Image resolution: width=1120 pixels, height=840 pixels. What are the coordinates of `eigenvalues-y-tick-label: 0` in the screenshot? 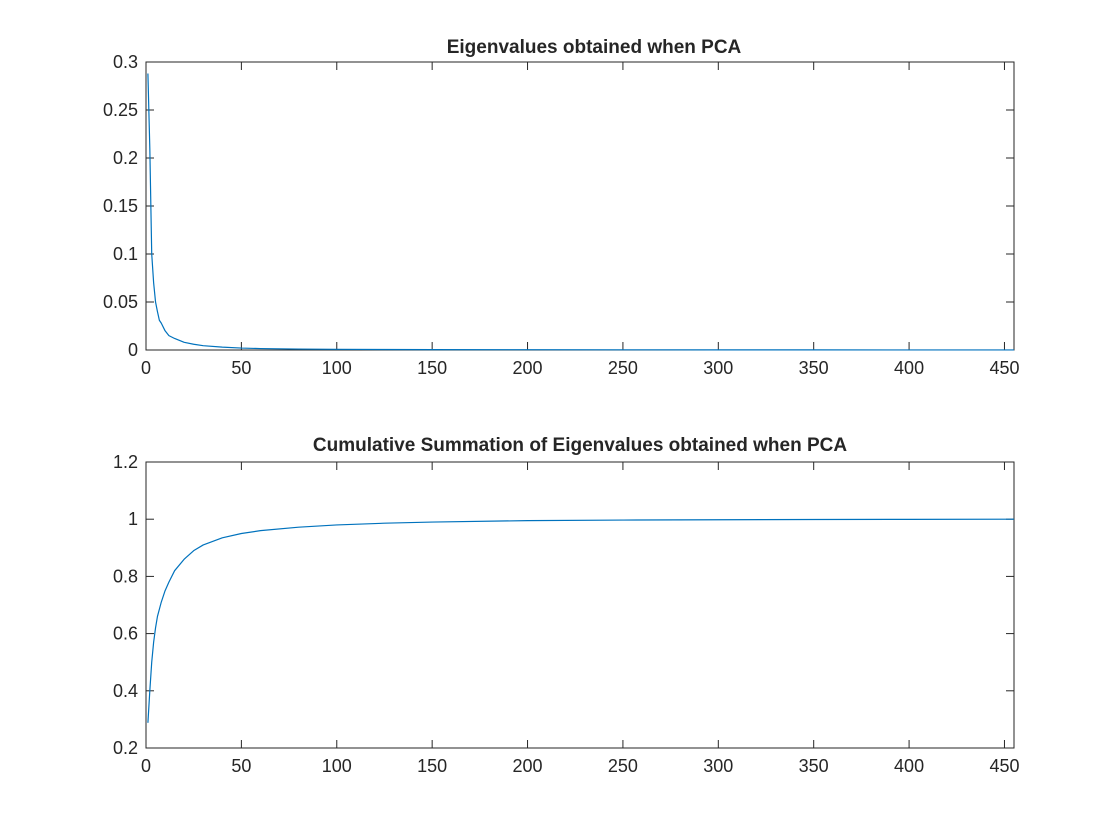 It's located at (133, 350).